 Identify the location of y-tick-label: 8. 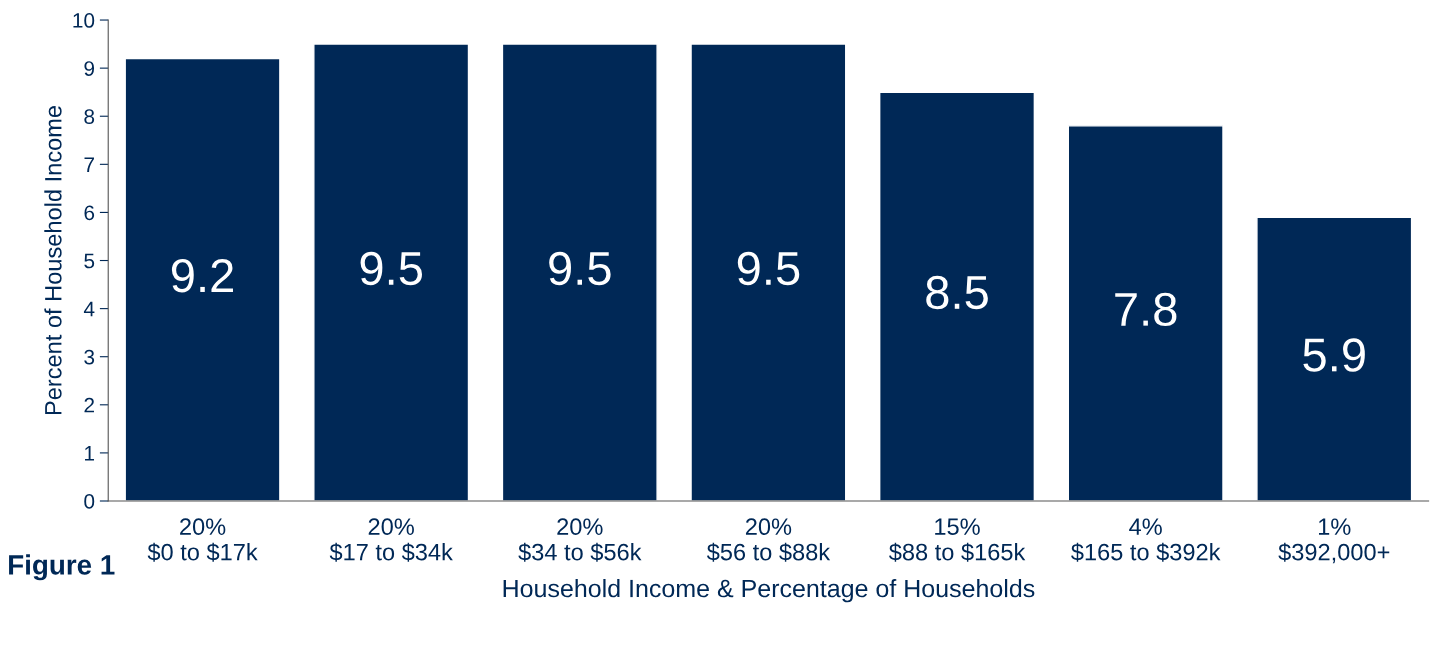
(89, 116).